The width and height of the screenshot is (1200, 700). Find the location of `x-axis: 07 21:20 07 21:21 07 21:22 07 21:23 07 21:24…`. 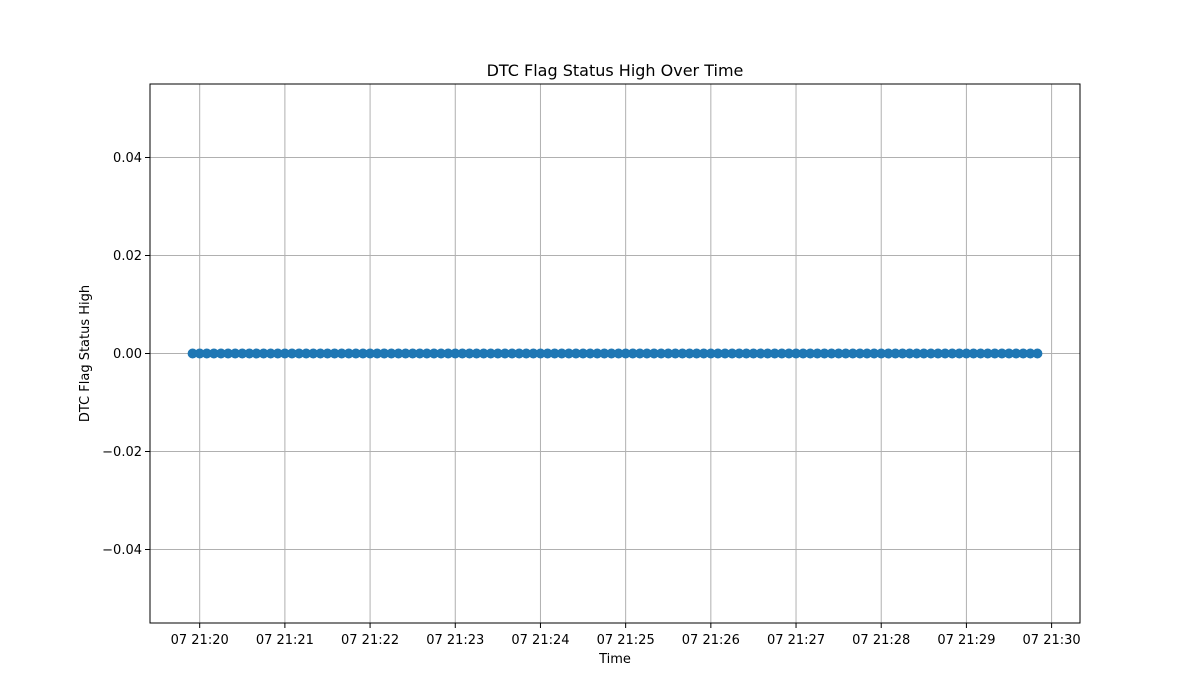

x-axis: 07 21:20 07 21:21 07 21:22 07 21:23 07 21:24… is located at coordinates (626, 635).